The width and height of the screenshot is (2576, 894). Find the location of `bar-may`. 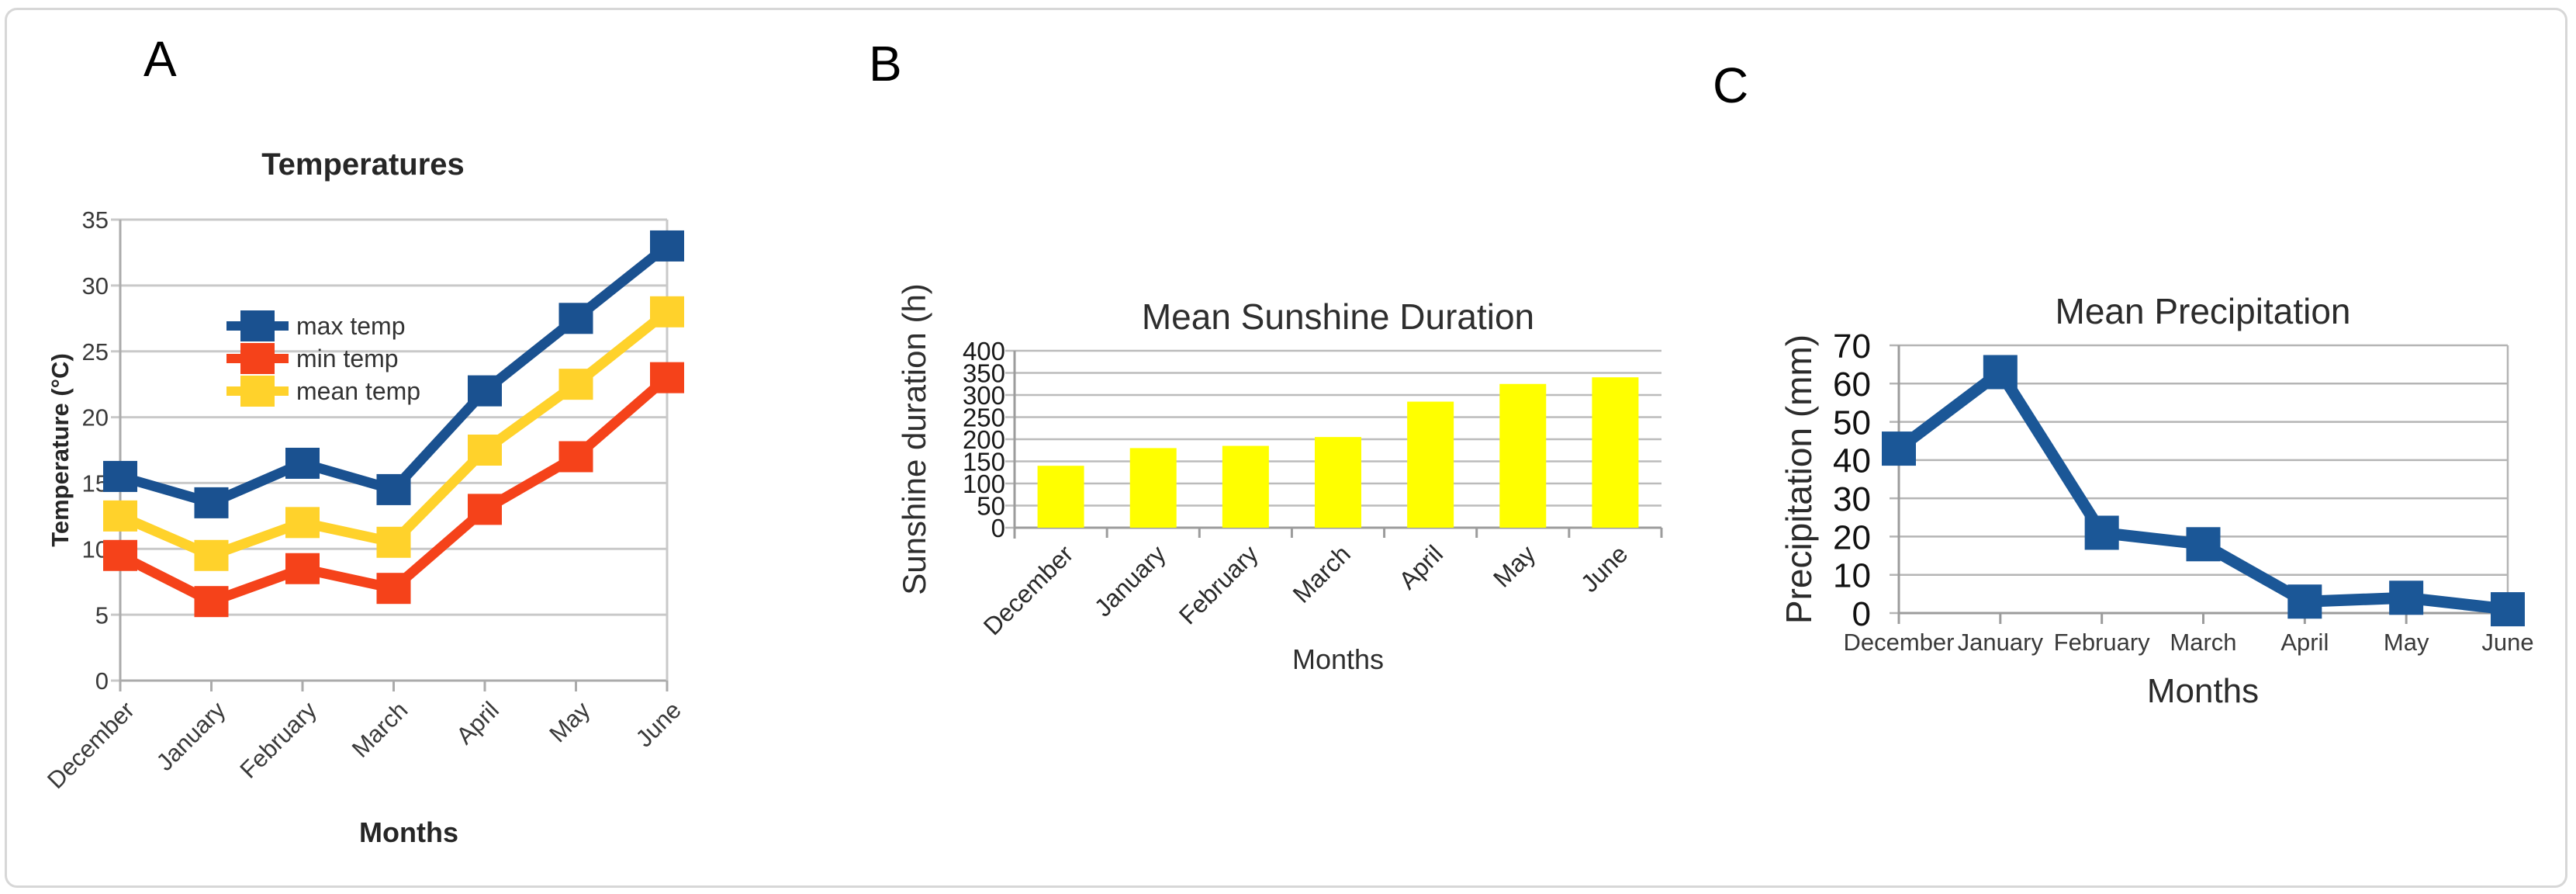

bar-may is located at coordinates (1523, 455).